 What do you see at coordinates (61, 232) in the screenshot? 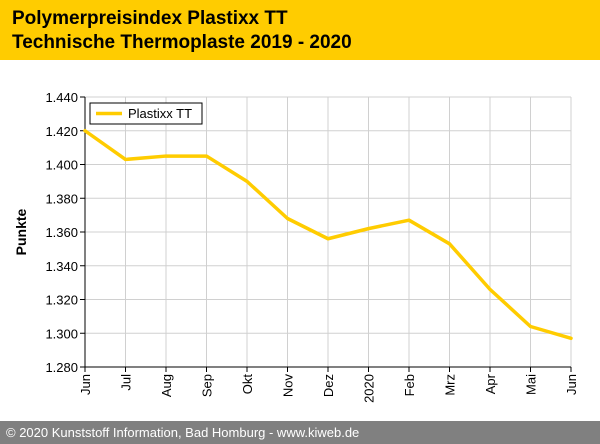
I see `y-tick-label: 1.360` at bounding box center [61, 232].